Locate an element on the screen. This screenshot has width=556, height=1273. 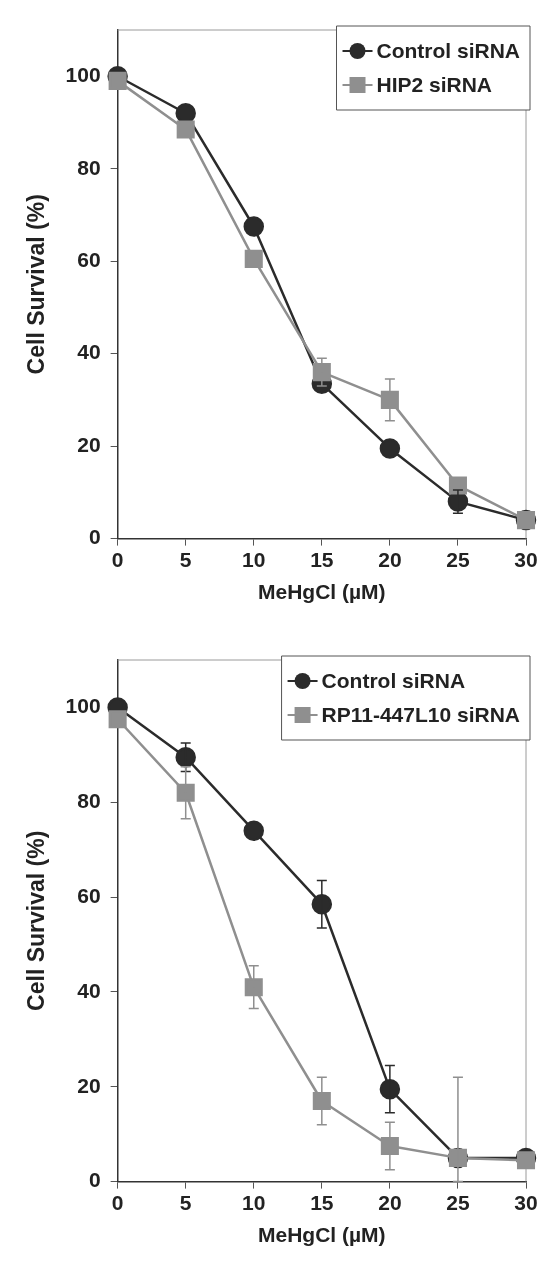
legend-label: RP11-447L10 siRNA is located at coordinates (420, 714).